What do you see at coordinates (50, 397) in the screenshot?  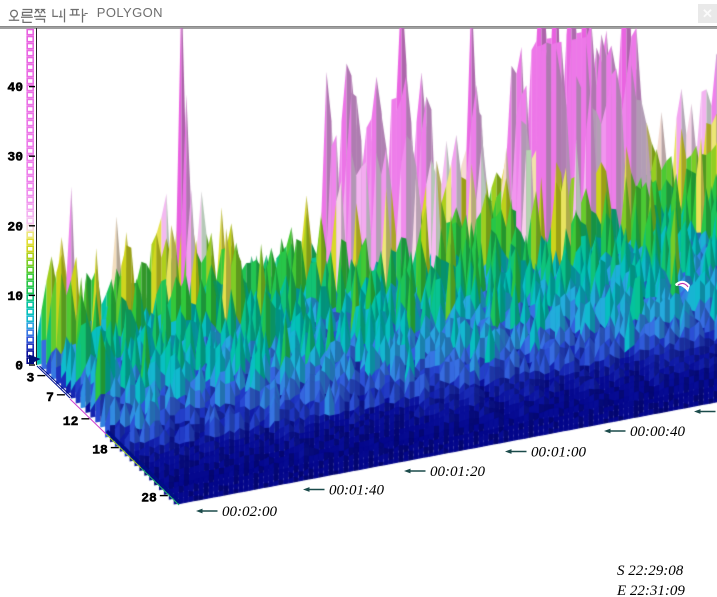 I see `svg-text: 7` at bounding box center [50, 397].